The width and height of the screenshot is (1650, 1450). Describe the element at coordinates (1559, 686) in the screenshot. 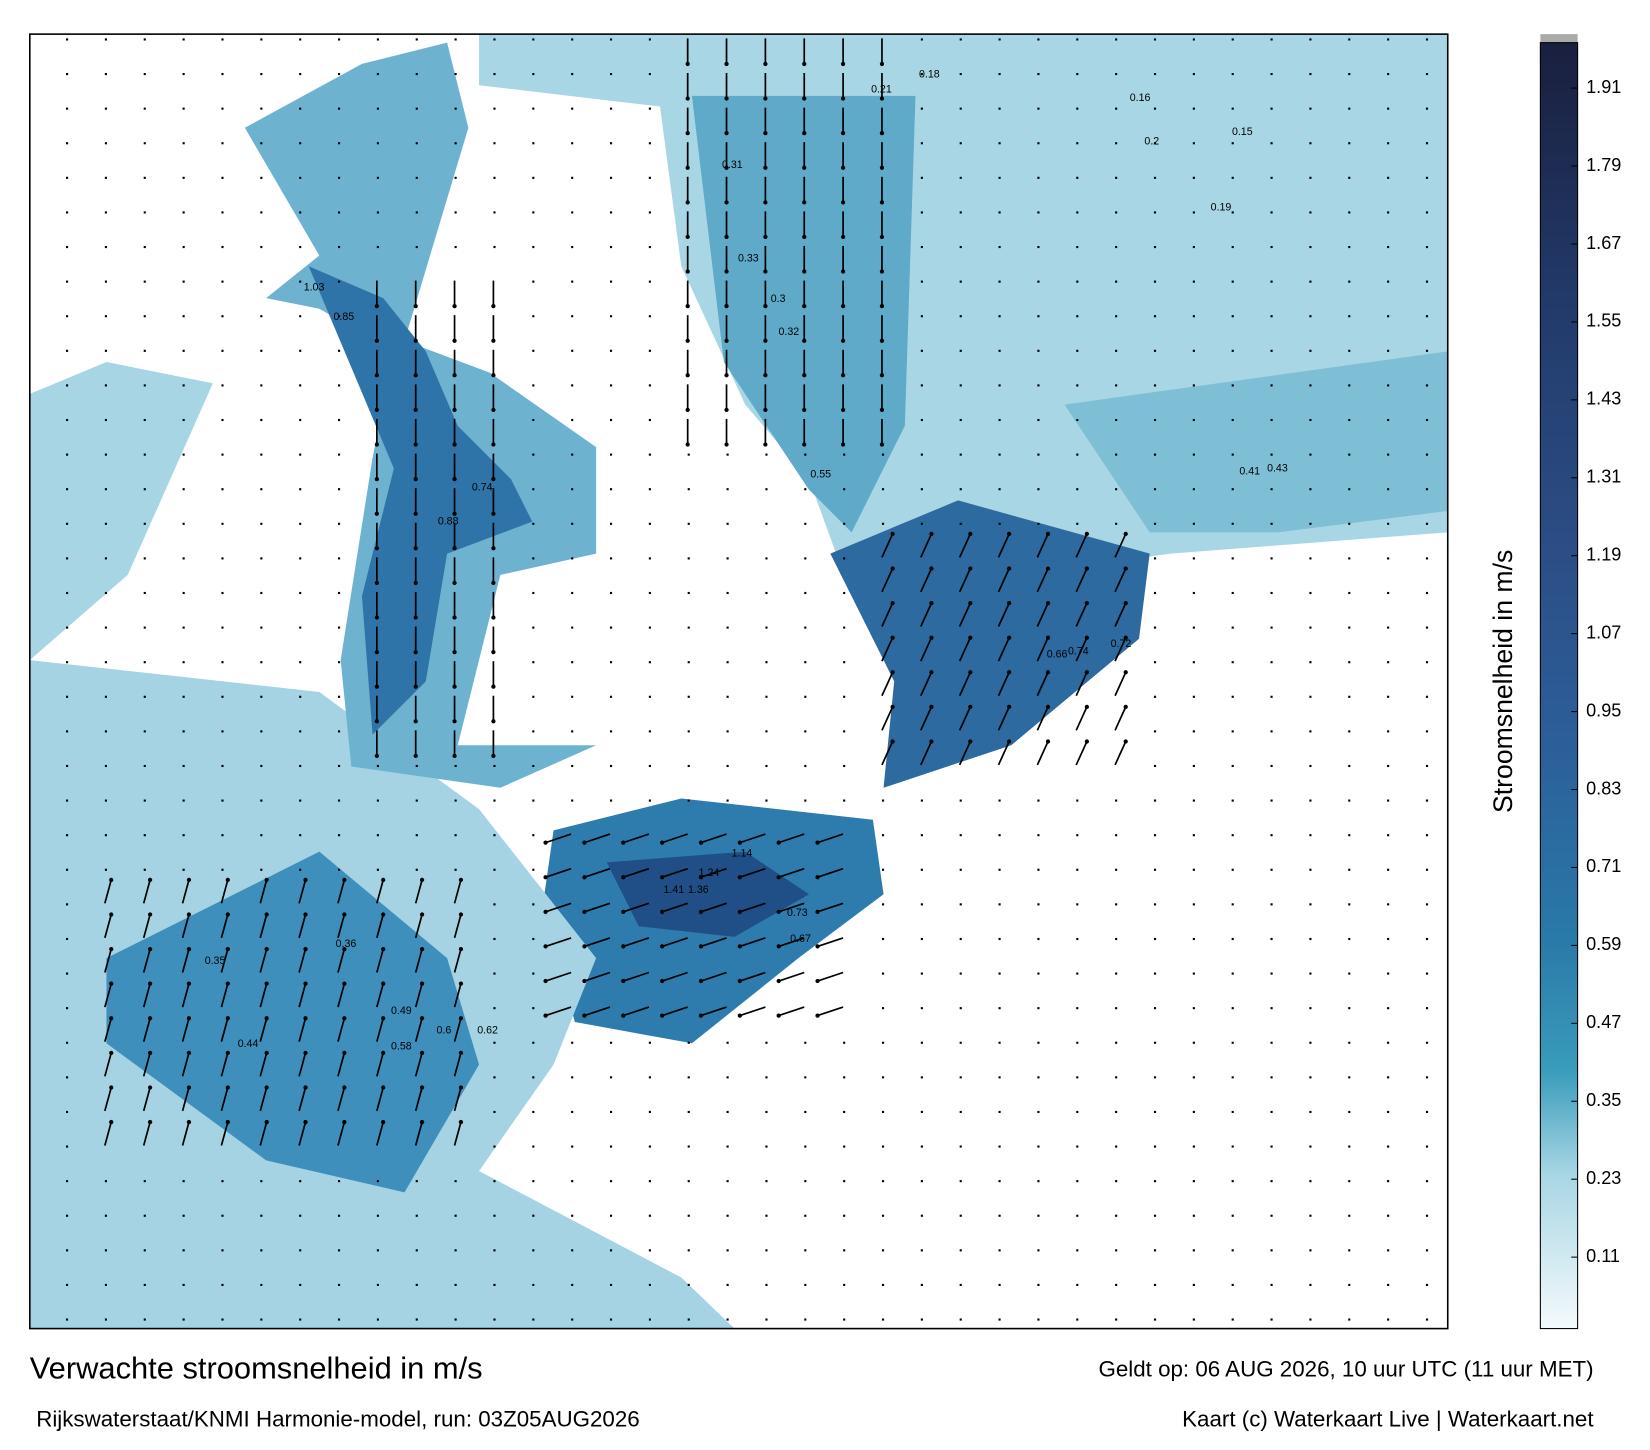

I see `colorbar` at that location.